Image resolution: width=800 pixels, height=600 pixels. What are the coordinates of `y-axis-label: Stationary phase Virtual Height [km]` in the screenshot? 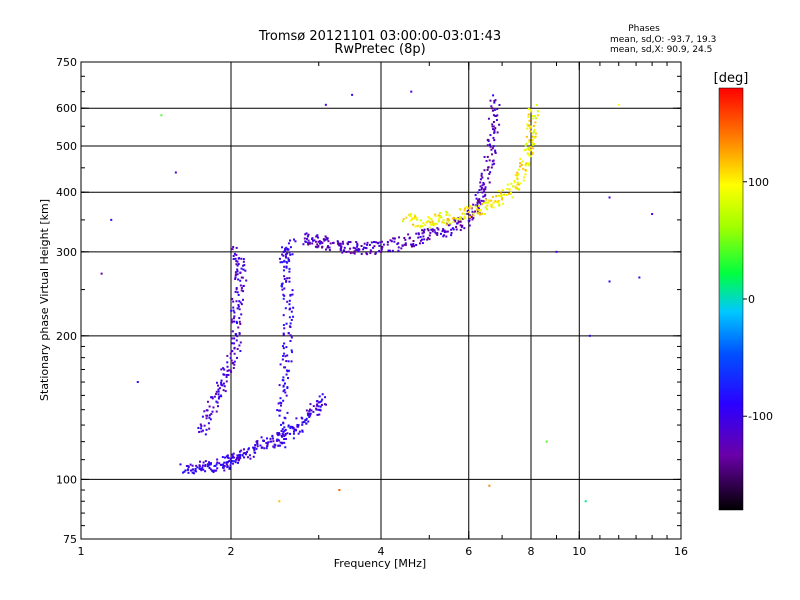 It's located at (44, 300).